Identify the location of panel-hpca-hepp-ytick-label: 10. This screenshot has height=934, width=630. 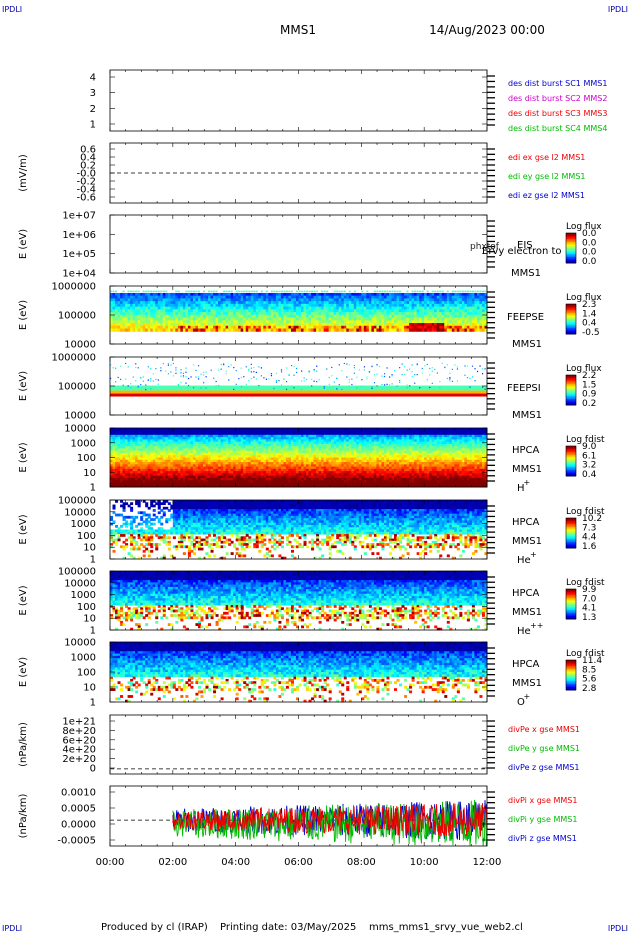
(89, 619).